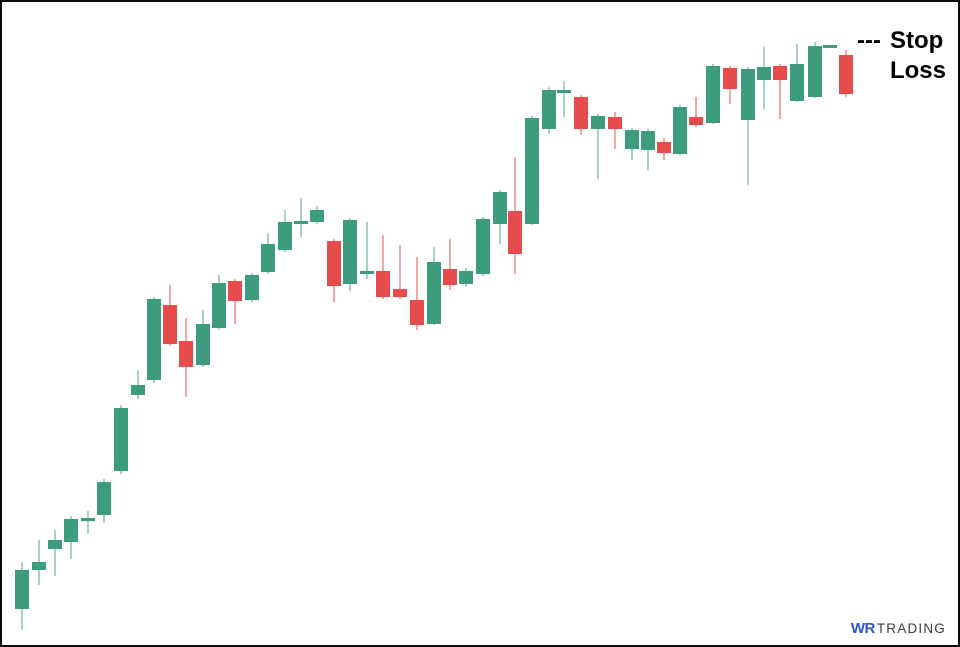  What do you see at coordinates (918, 56) in the screenshot?
I see `stop-loss-label: Stop Loss` at bounding box center [918, 56].